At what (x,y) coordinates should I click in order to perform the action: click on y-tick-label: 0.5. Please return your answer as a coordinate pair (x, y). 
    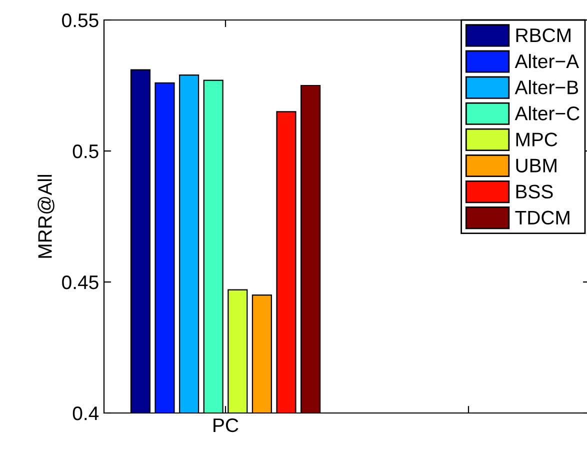
    Looking at the image, I should click on (85, 151).